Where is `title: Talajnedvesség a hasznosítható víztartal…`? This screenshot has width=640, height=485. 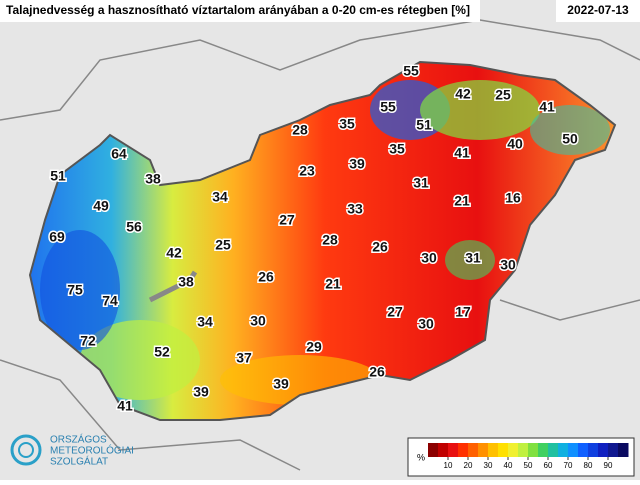 title: Talajnedvesség a hasznosítható víztartal… is located at coordinates (238, 10).